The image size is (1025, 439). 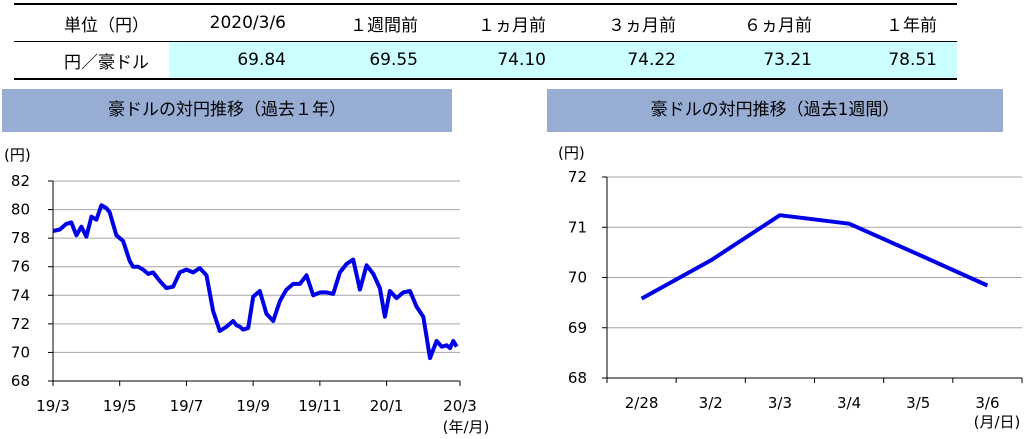 What do you see at coordinates (20, 267) in the screenshot?
I see `y-tick-label: 76` at bounding box center [20, 267].